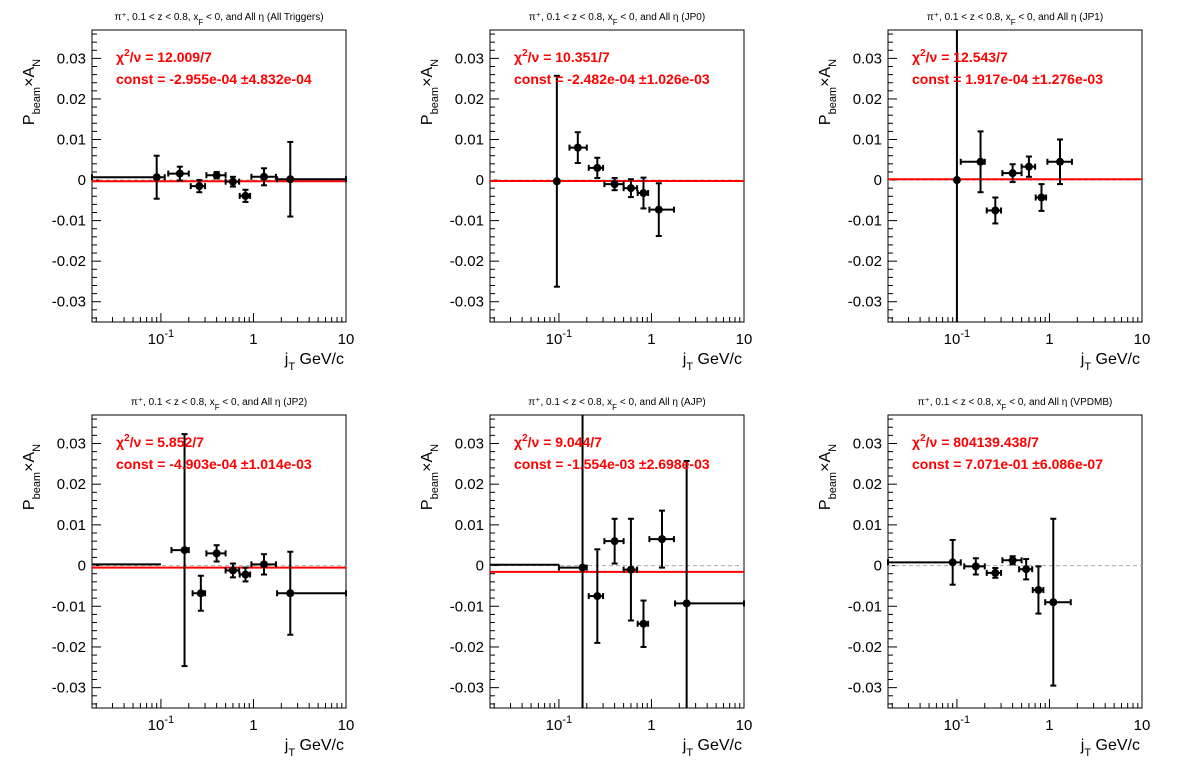 This screenshot has width=1196, height=772. I want to click on fit-const-label: const = -2.482e-04 ±1.026e-03, so click(612, 79).